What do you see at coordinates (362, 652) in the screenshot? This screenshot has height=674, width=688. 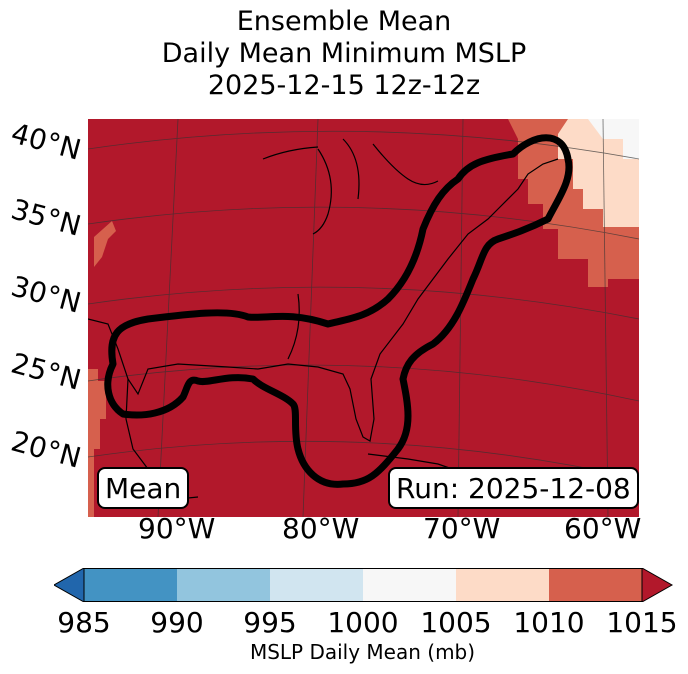 I see `colorbar-label: MSLP Daily Mean (mb)` at bounding box center [362, 652].